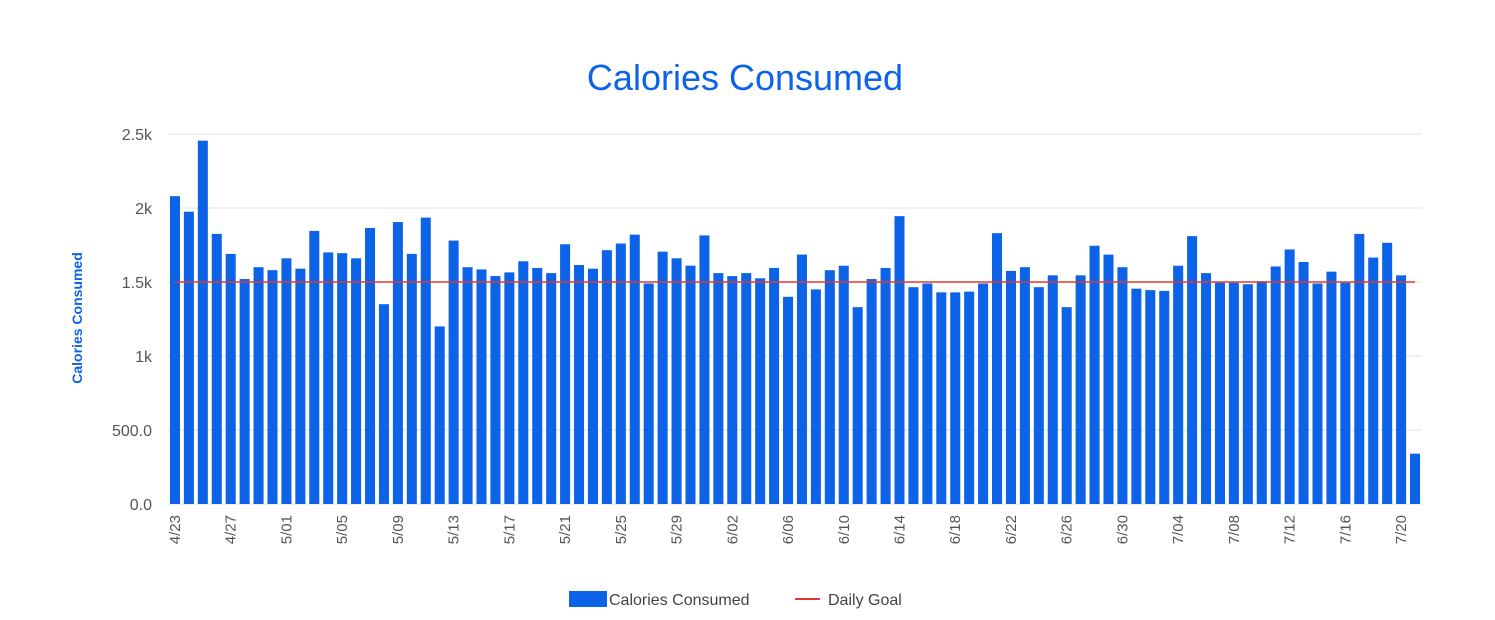  I want to click on y-tick-label: 1k, so click(144, 357).